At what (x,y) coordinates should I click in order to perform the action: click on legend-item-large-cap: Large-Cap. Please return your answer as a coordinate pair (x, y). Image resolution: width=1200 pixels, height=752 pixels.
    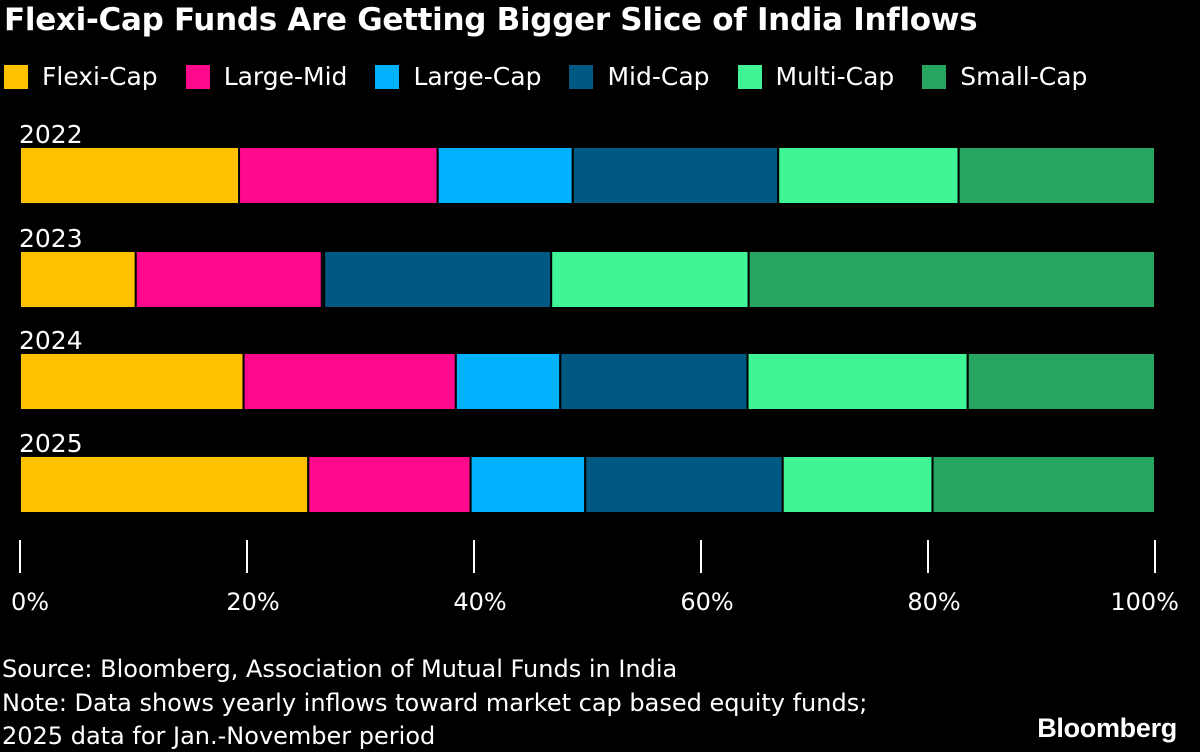
    Looking at the image, I should click on (458, 76).